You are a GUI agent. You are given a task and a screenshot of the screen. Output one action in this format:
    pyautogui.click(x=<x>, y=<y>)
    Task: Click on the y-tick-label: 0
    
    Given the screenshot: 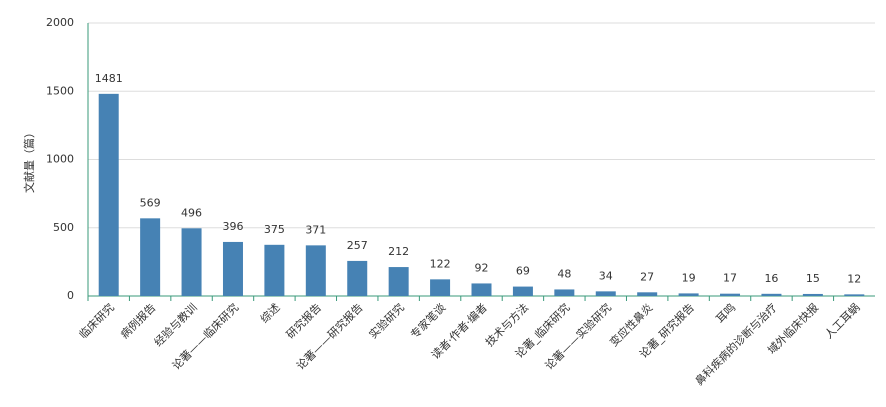 What is the action you would take?
    pyautogui.click(x=70, y=295)
    